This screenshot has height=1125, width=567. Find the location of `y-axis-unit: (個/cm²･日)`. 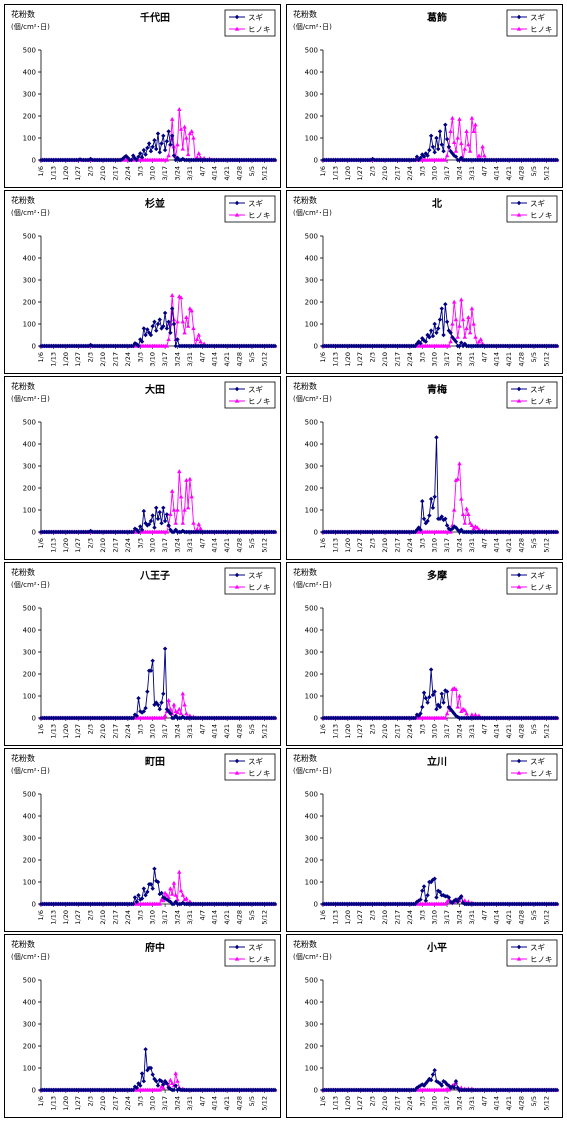

y-axis-unit: (個/cm²･日) is located at coordinates (30, 212).